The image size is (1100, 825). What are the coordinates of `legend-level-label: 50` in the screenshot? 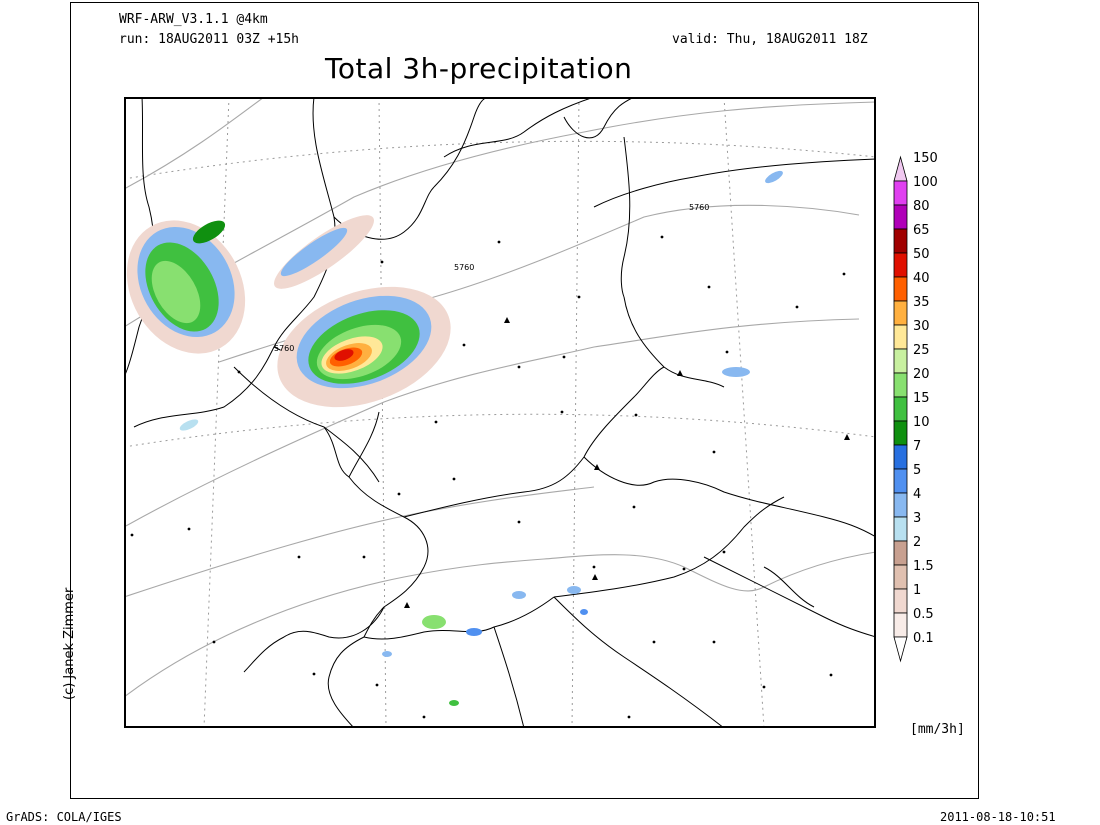 It's located at (921, 254).